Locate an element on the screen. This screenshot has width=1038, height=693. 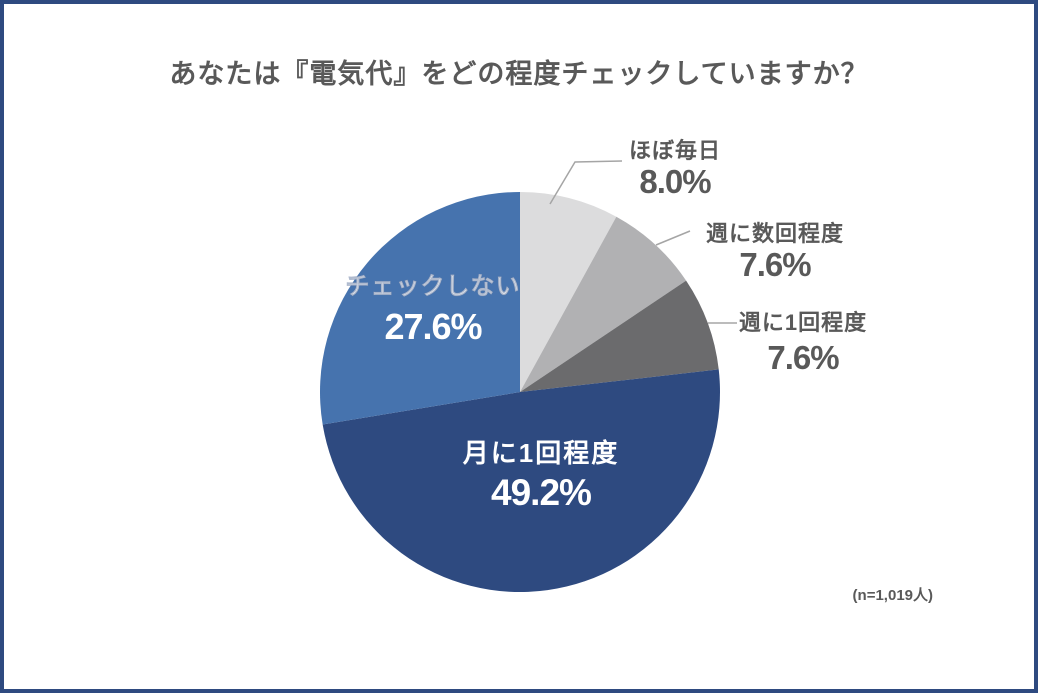
segment-name: 週に1回程度 is located at coordinates (803, 322).